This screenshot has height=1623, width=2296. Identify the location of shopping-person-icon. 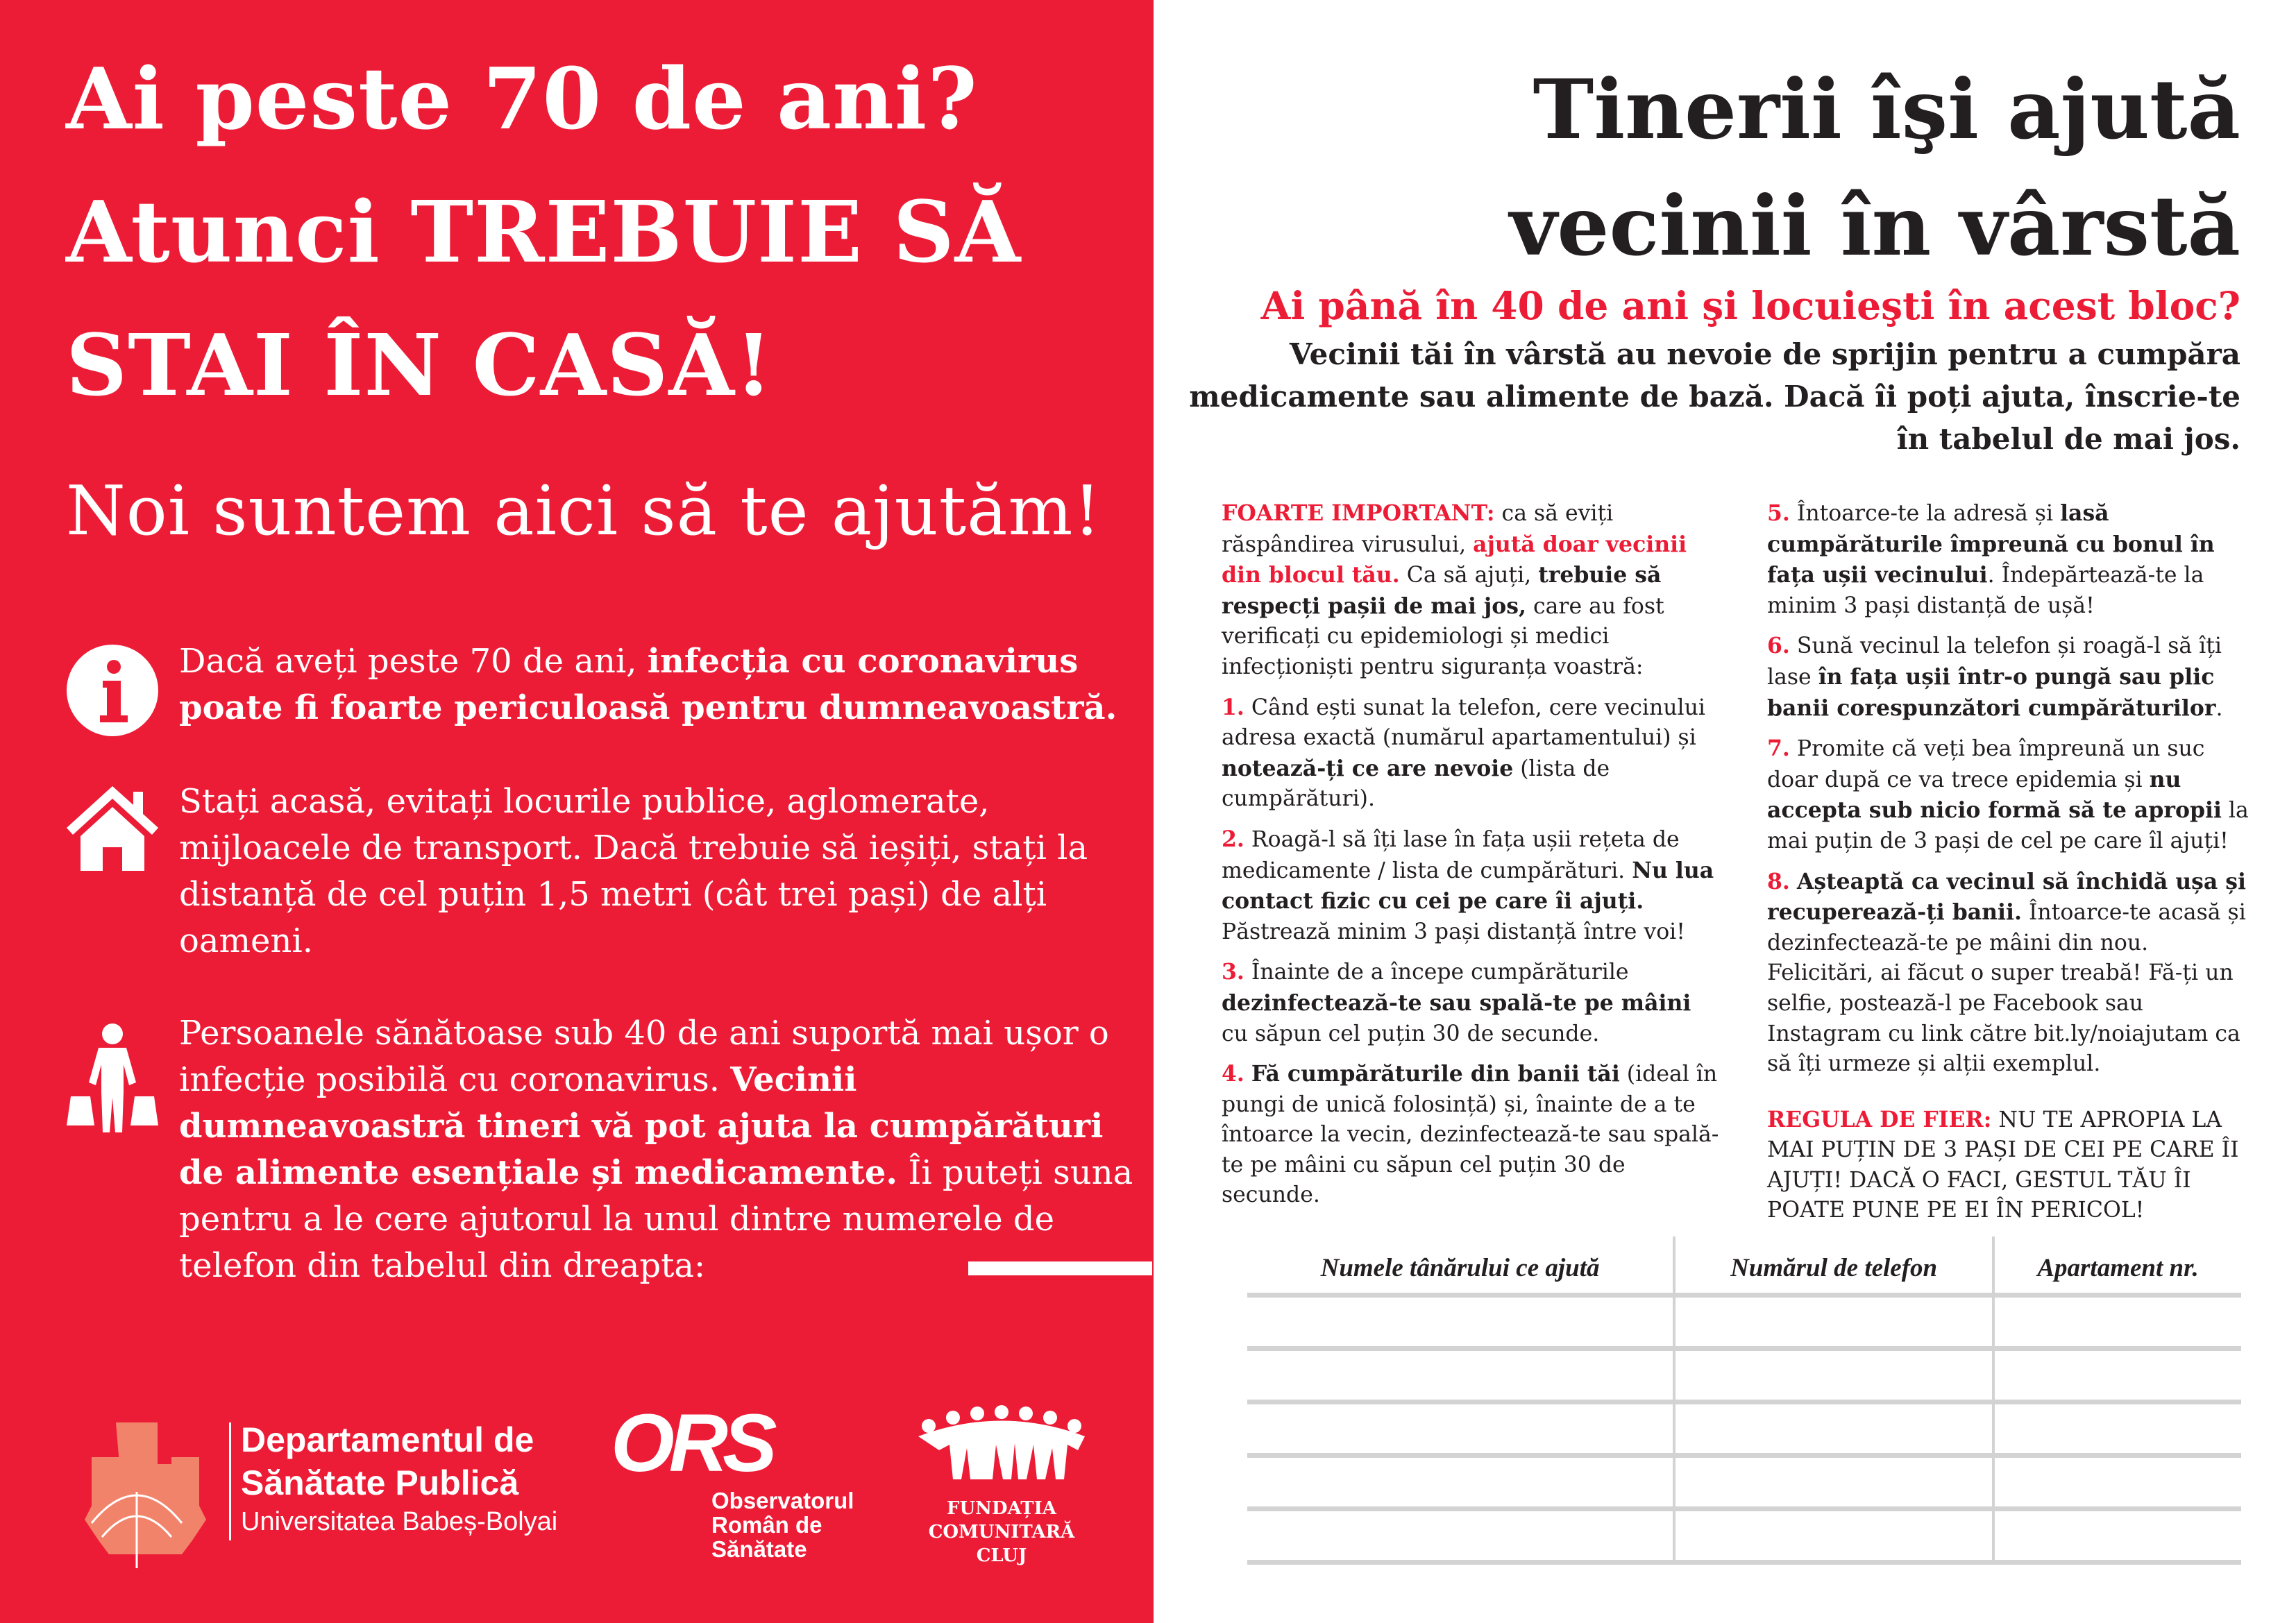
(113, 1077).